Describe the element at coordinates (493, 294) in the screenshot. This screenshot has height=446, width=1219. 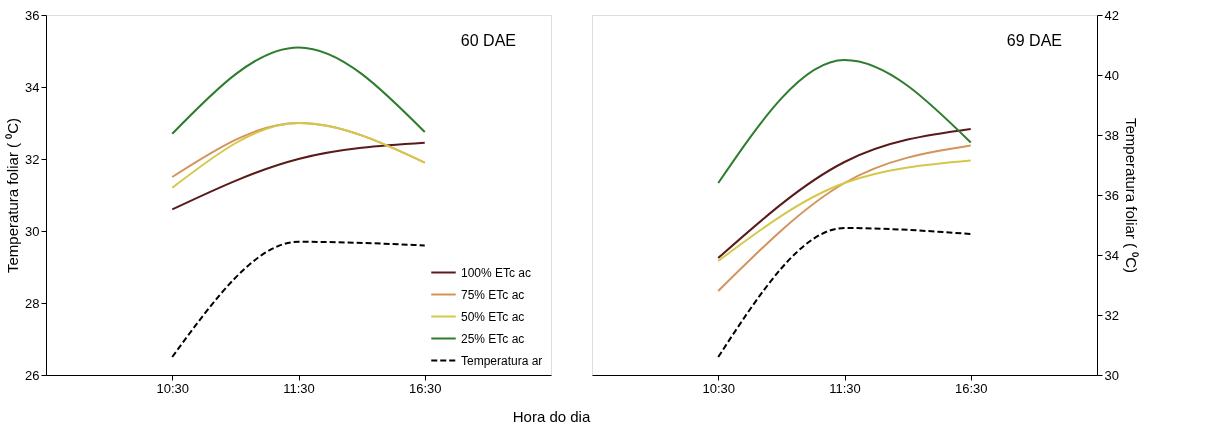
I see `legend-label: 75% ETc ac` at that location.